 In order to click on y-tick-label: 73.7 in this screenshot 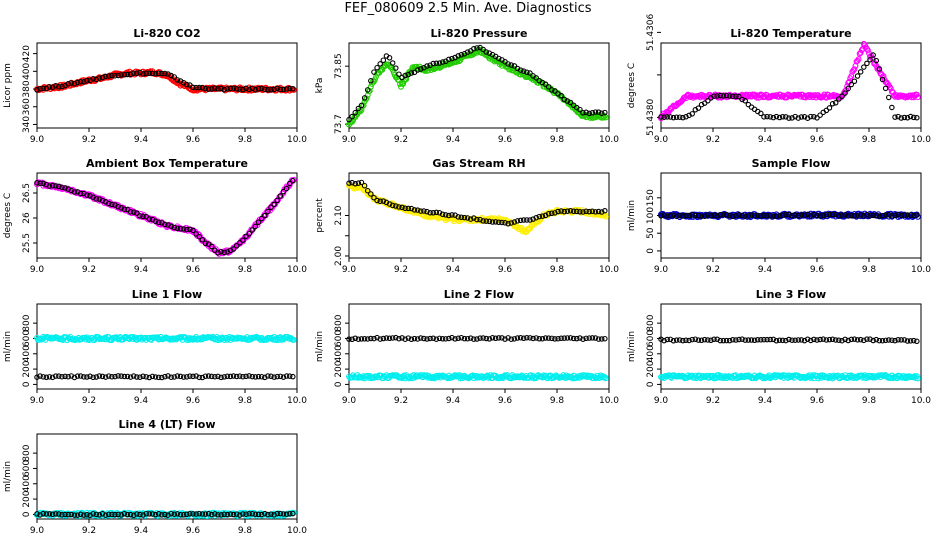, I will do `click(339, 124)`.